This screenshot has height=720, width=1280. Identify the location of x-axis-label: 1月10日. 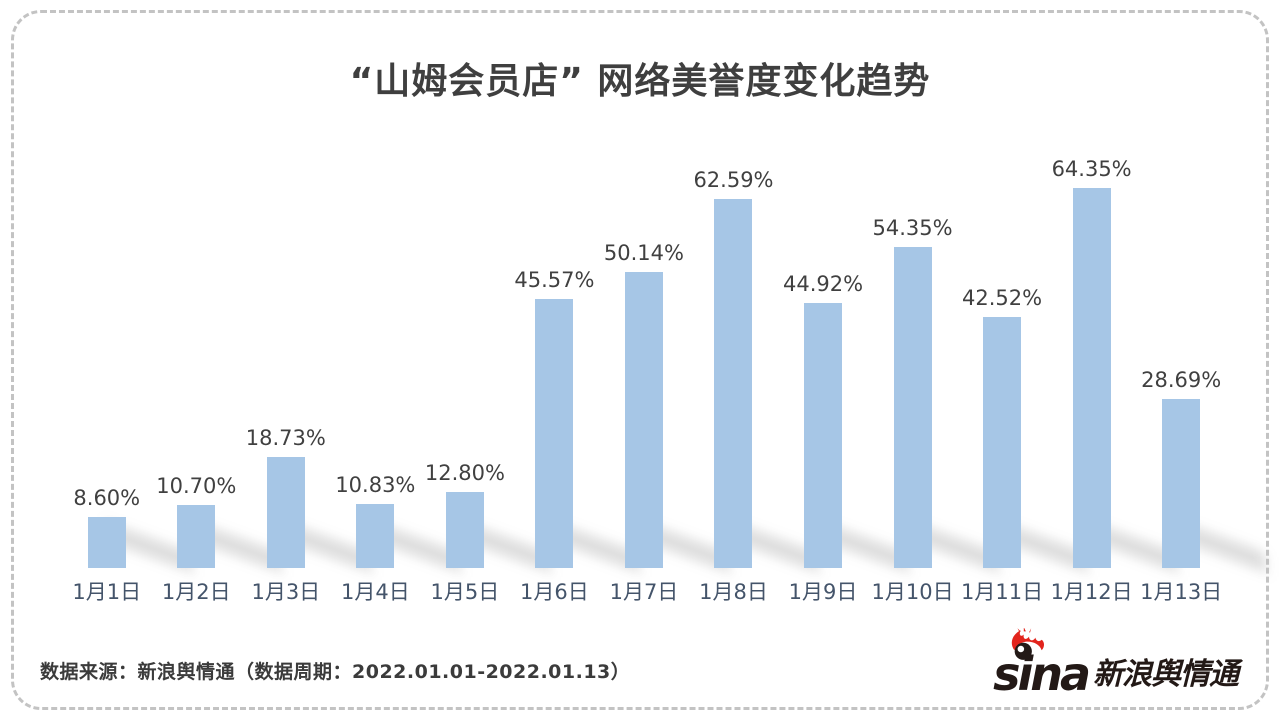
(912, 592).